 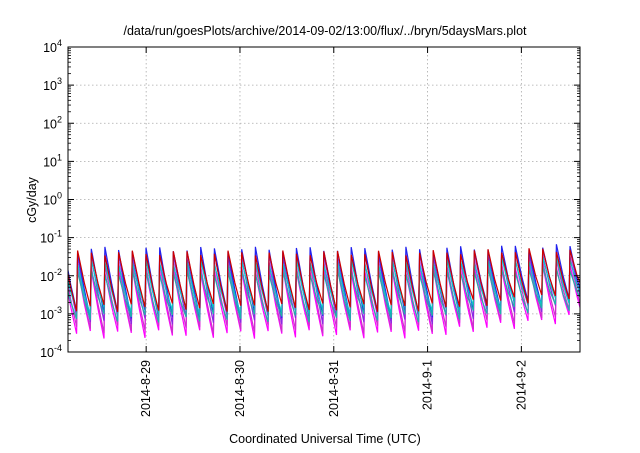 What do you see at coordinates (52, 122) in the screenshot?
I see `y-tick-label: 10²` at bounding box center [52, 122].